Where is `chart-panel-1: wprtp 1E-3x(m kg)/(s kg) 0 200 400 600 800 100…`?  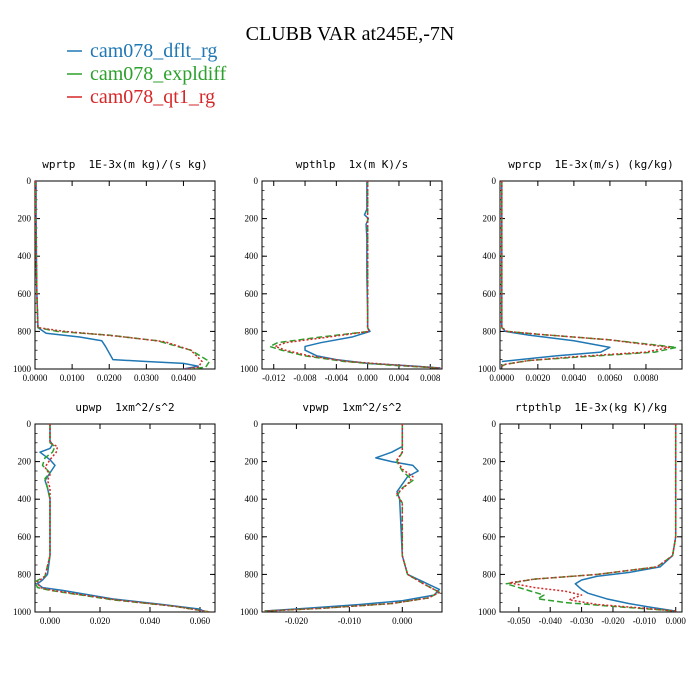 chart-panel-1: wprtp 1E-3x(m kg)/(s kg) 0 200 400 600 800 100… is located at coordinates (114, 270).